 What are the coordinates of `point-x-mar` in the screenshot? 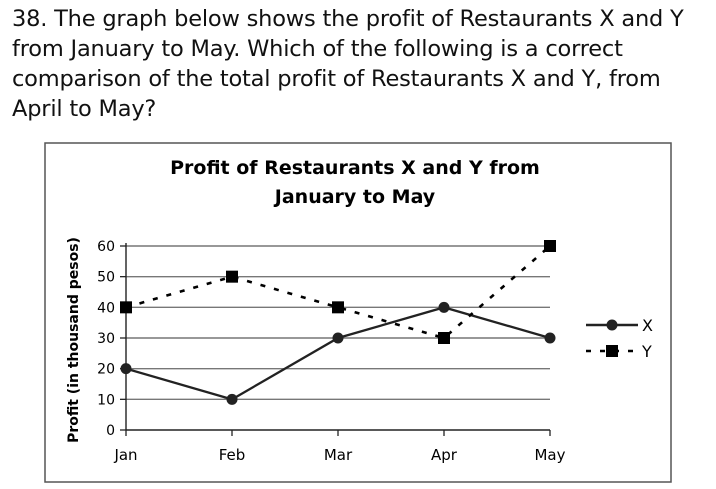 It's located at (338, 338).